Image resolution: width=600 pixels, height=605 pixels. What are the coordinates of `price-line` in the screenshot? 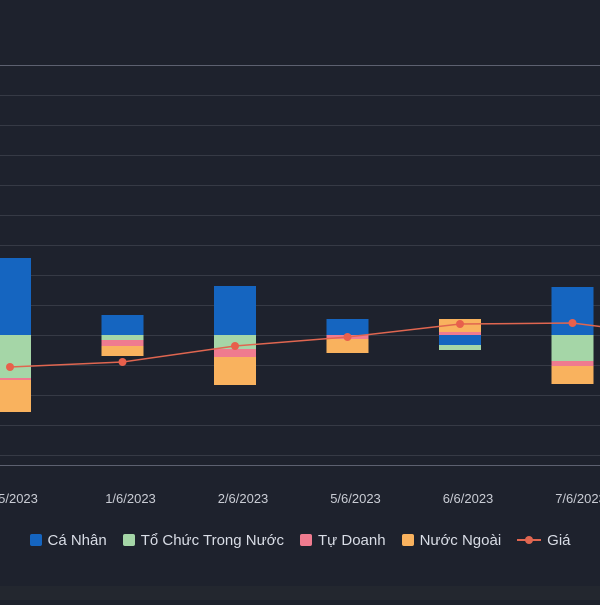 It's located at (304, 345).